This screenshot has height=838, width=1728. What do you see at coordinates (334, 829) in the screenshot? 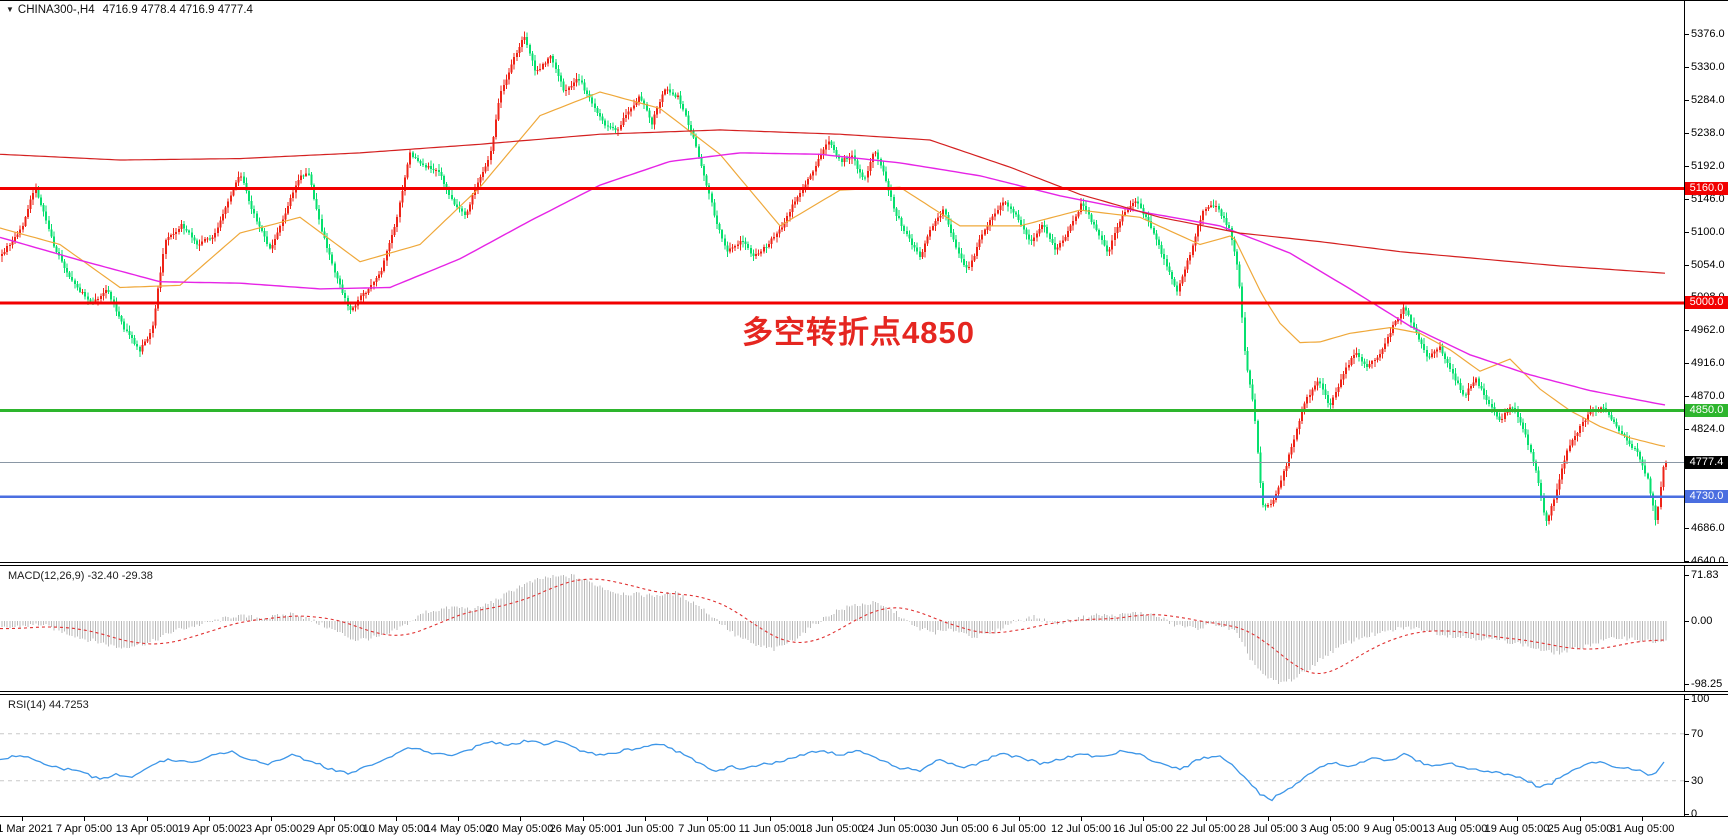
I see `time-tick-label: 29 Apr 05:00` at bounding box center [334, 829].